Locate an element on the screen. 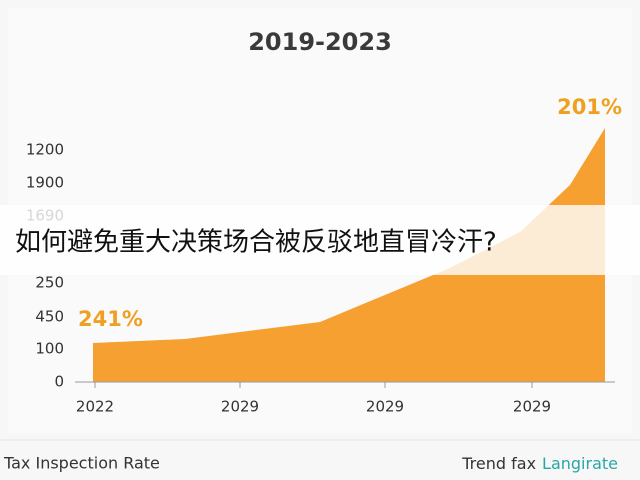 The image size is (640, 480). y-label: 250 is located at coordinates (49, 283).